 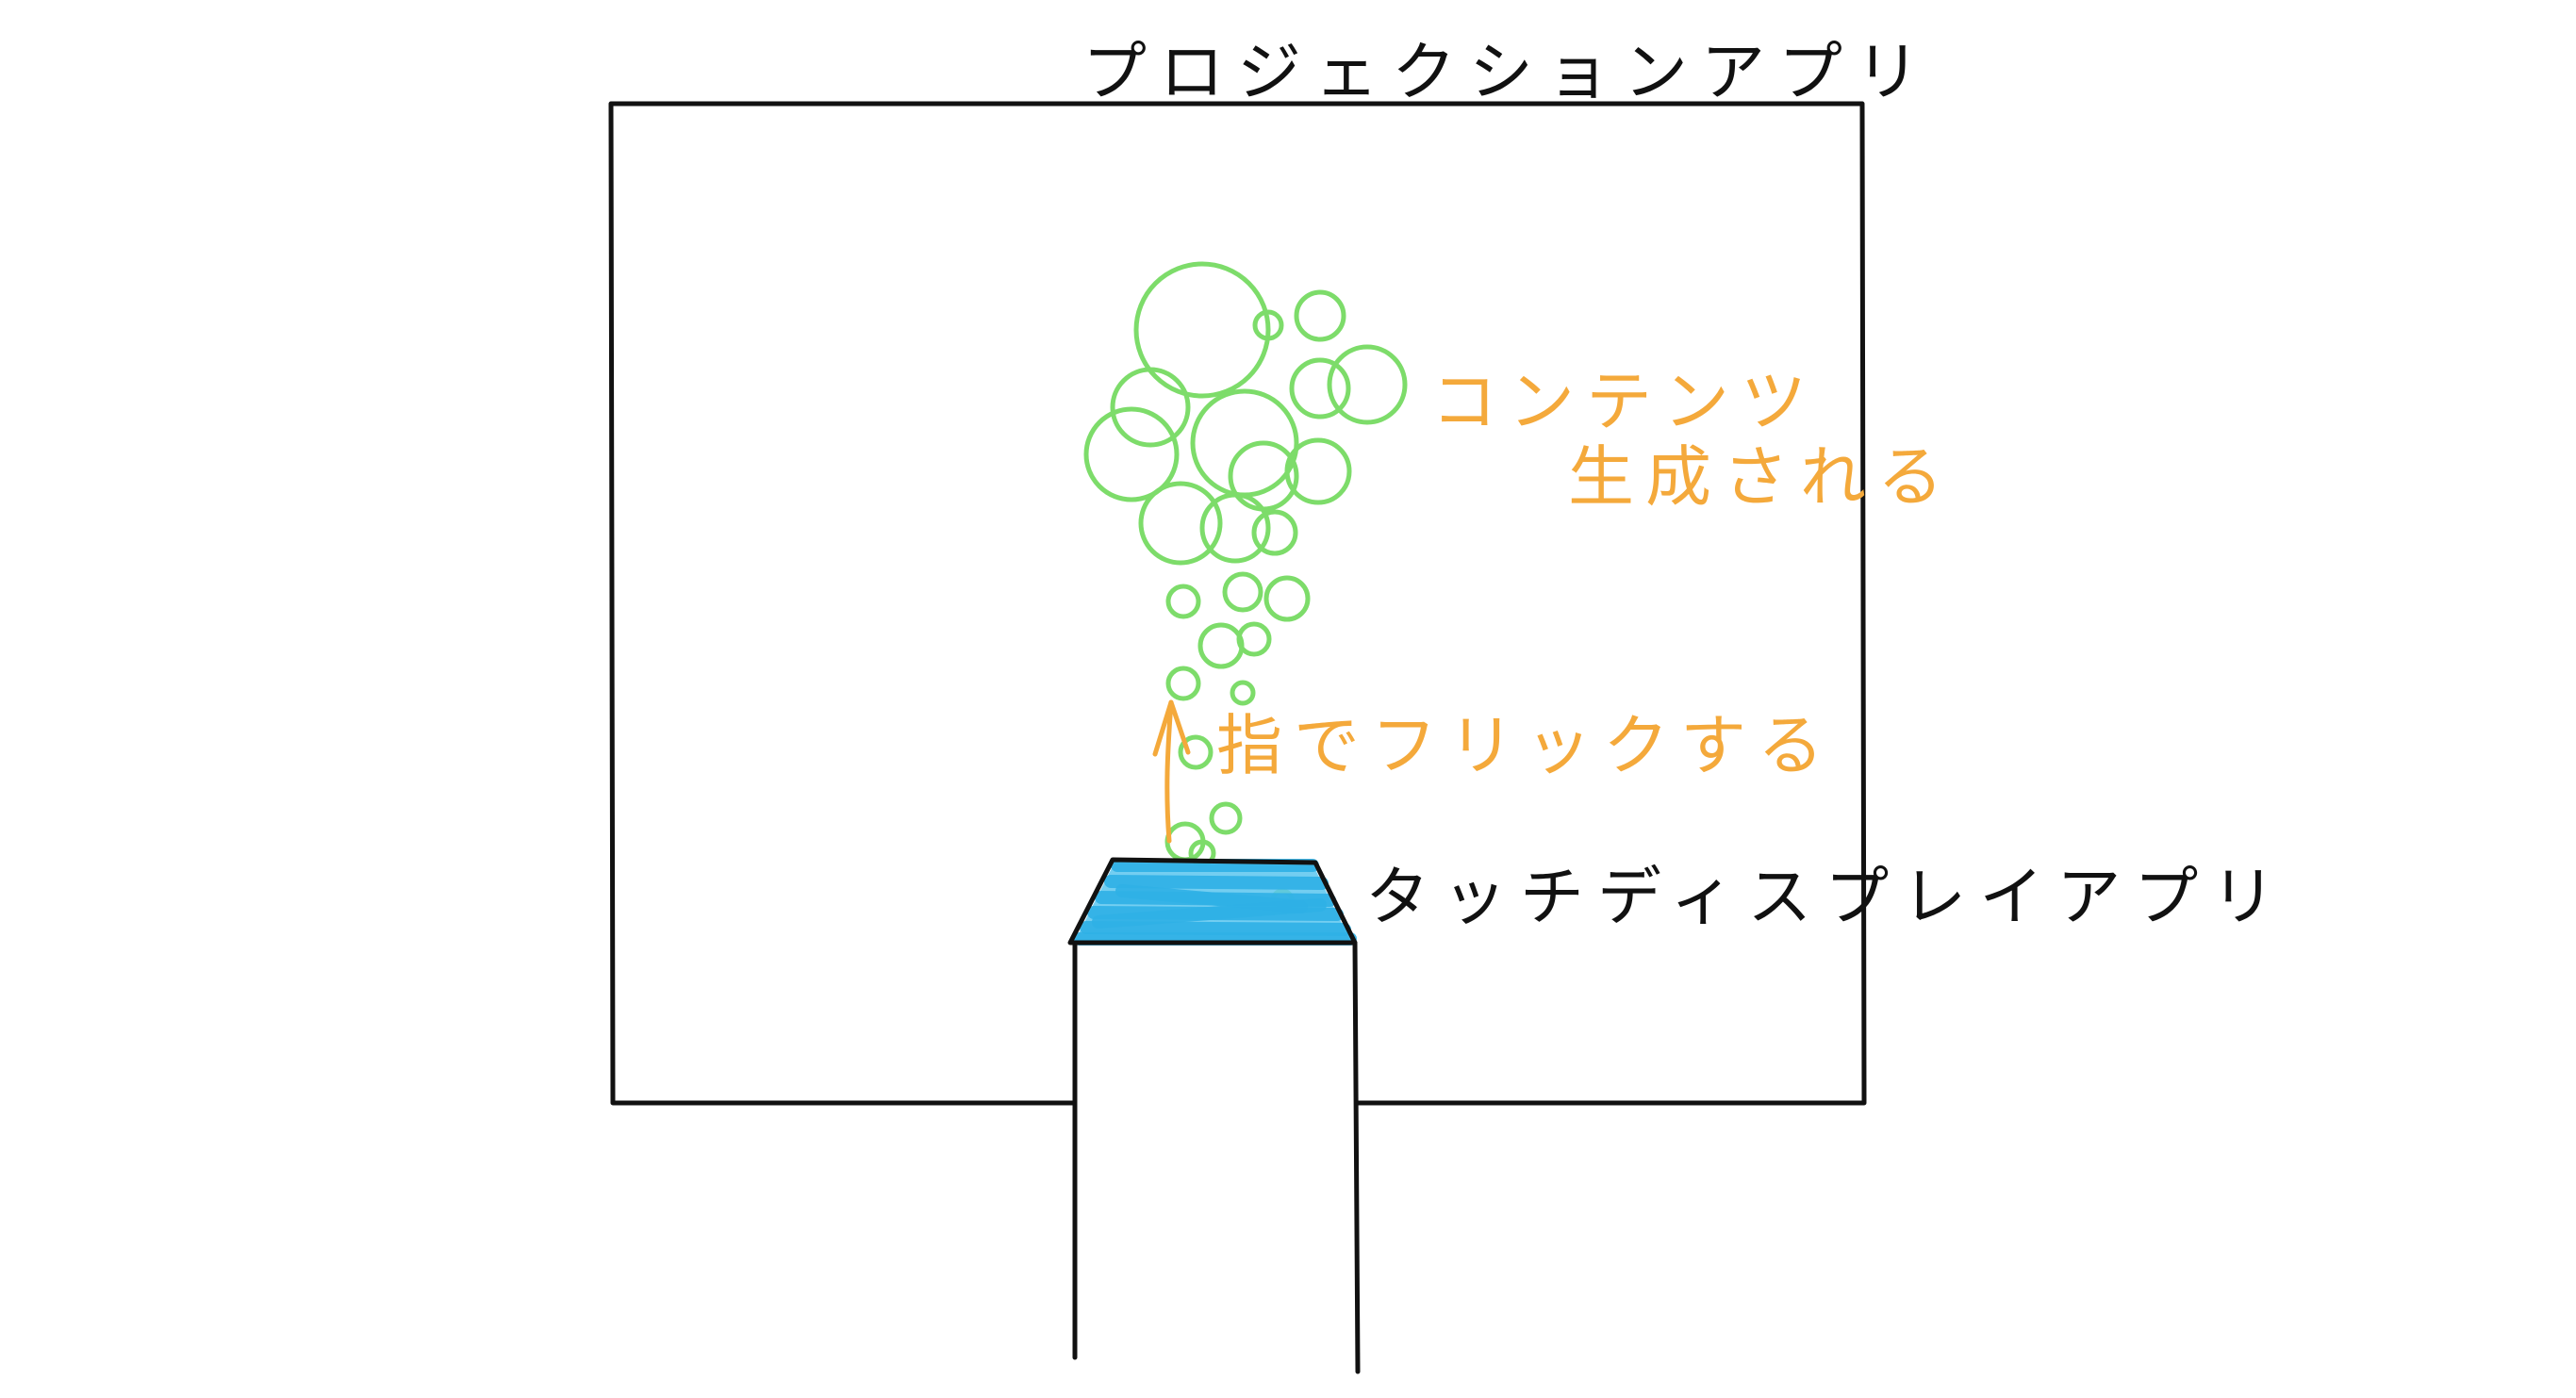 I want to click on flick-arrow-icon, so click(x=1171, y=771).